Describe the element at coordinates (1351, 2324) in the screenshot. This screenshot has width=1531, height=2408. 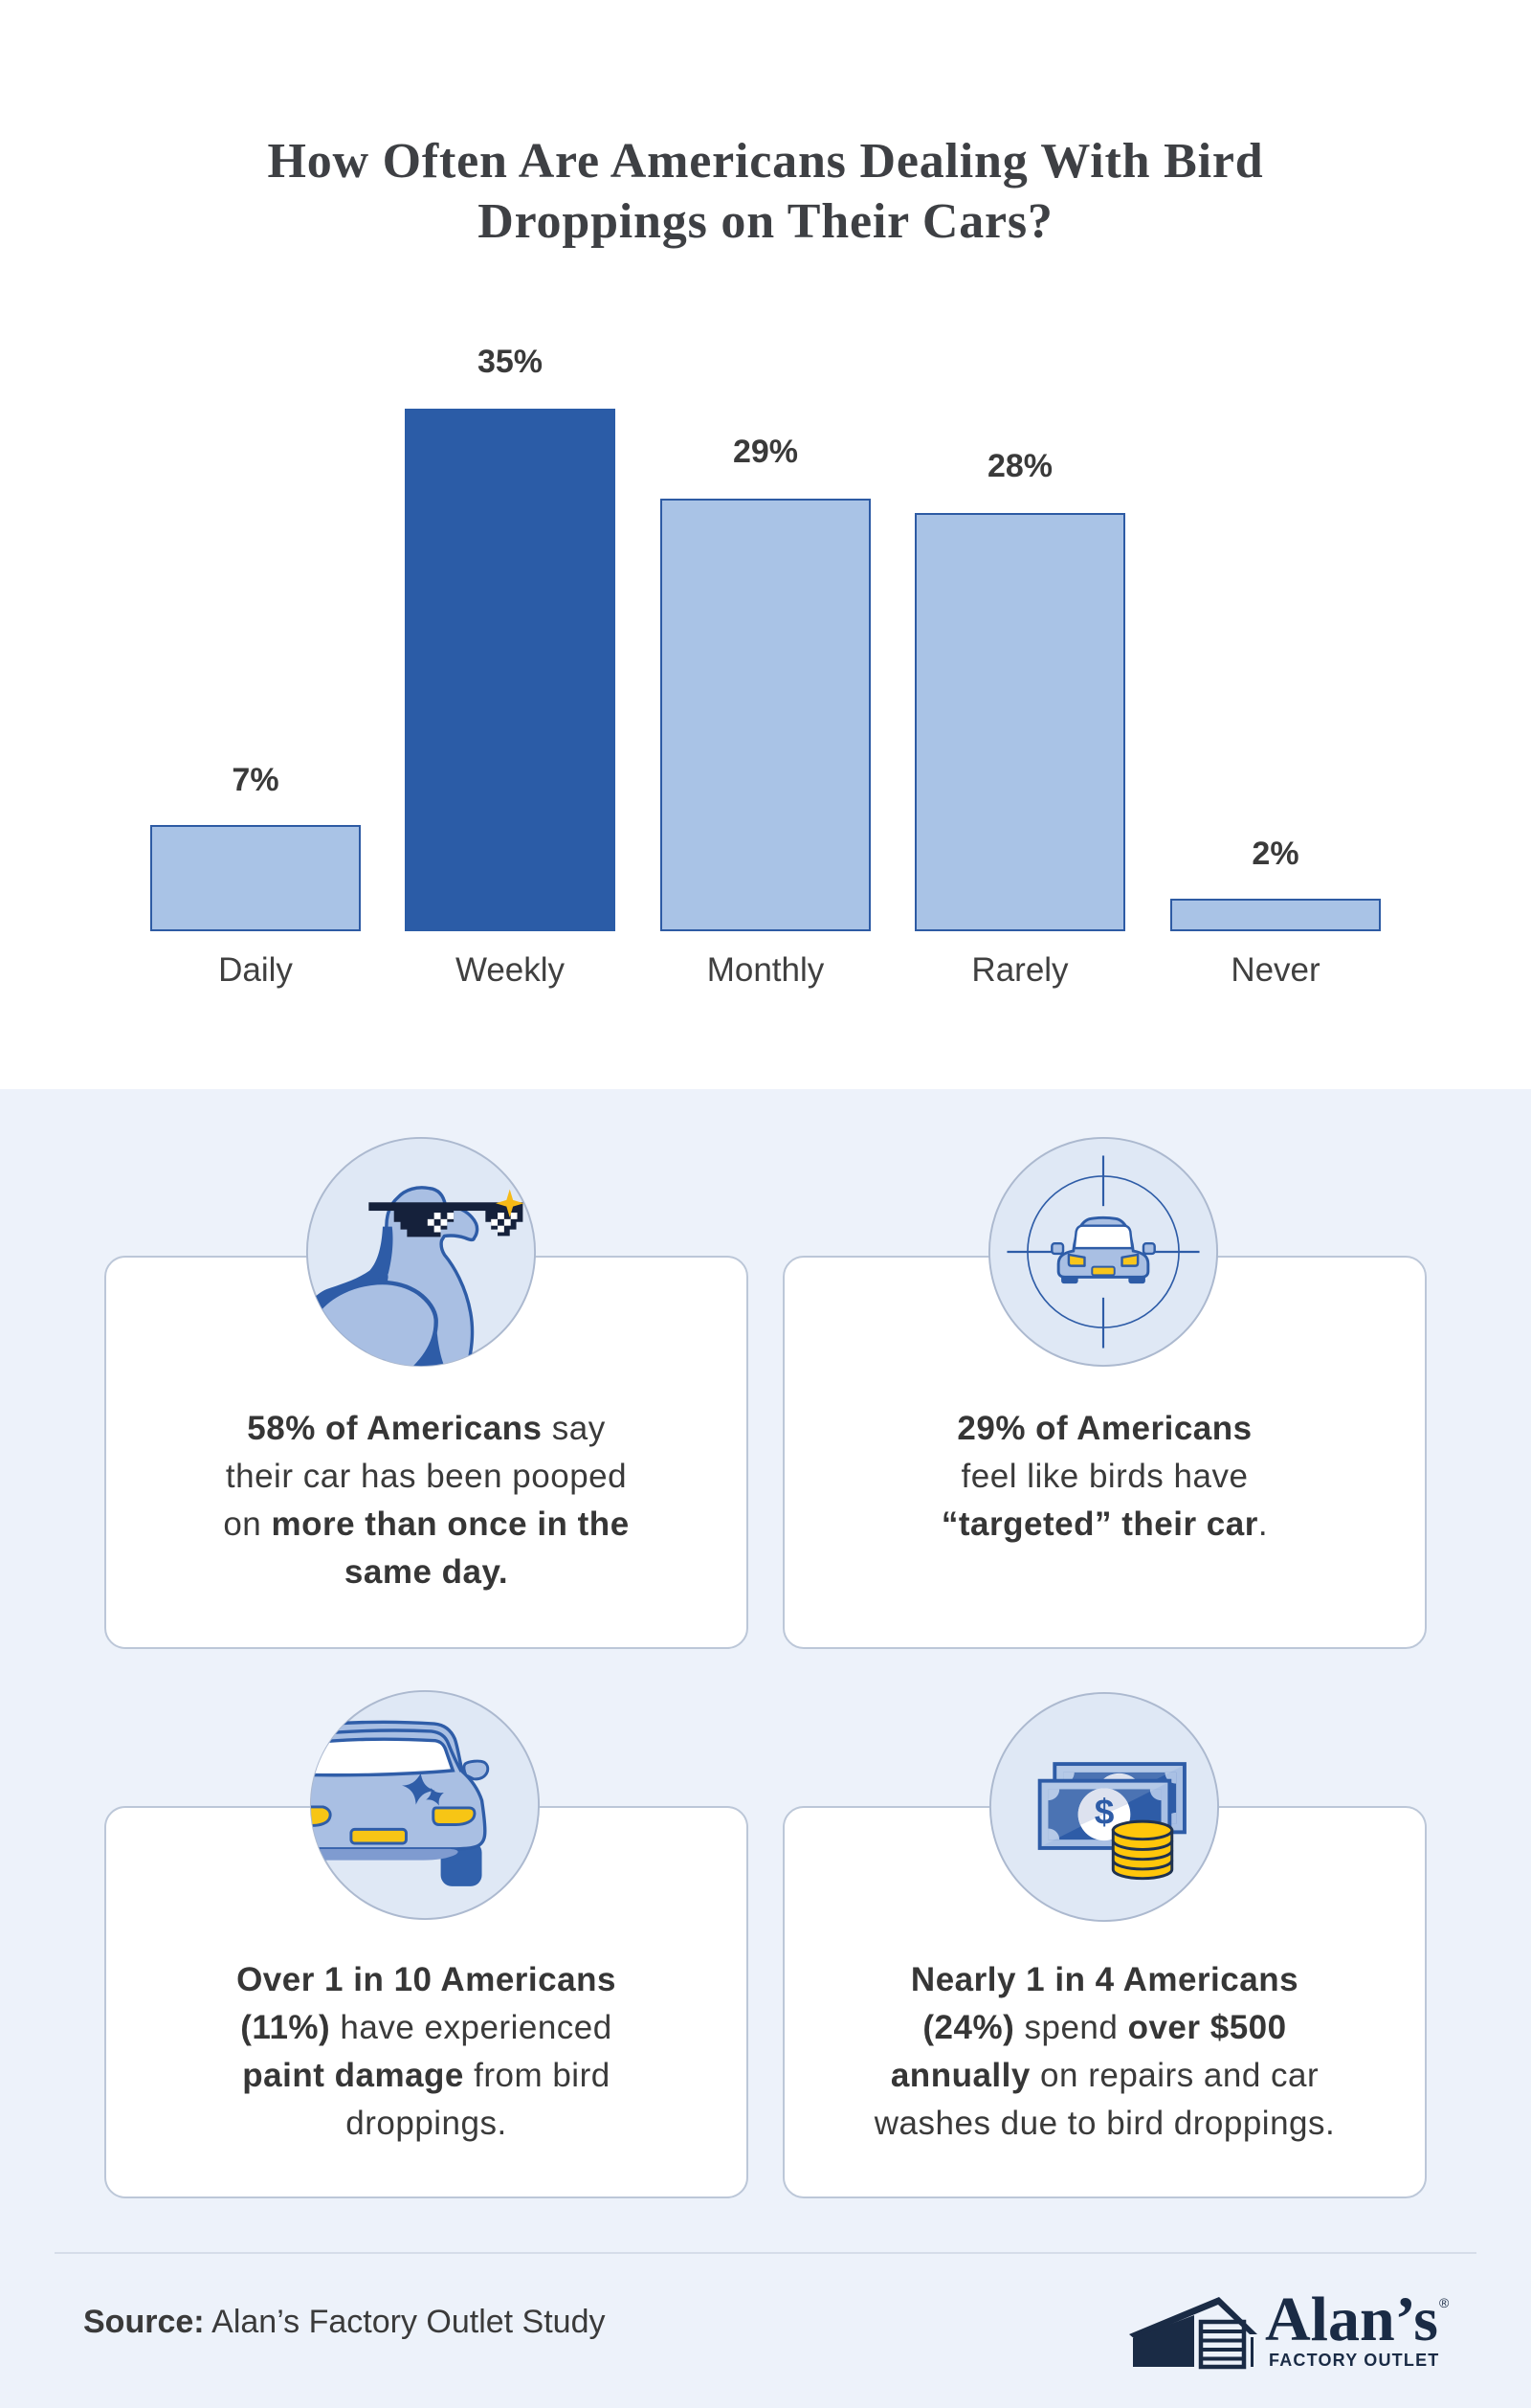
I see `svg-text: Alan’s` at that location.